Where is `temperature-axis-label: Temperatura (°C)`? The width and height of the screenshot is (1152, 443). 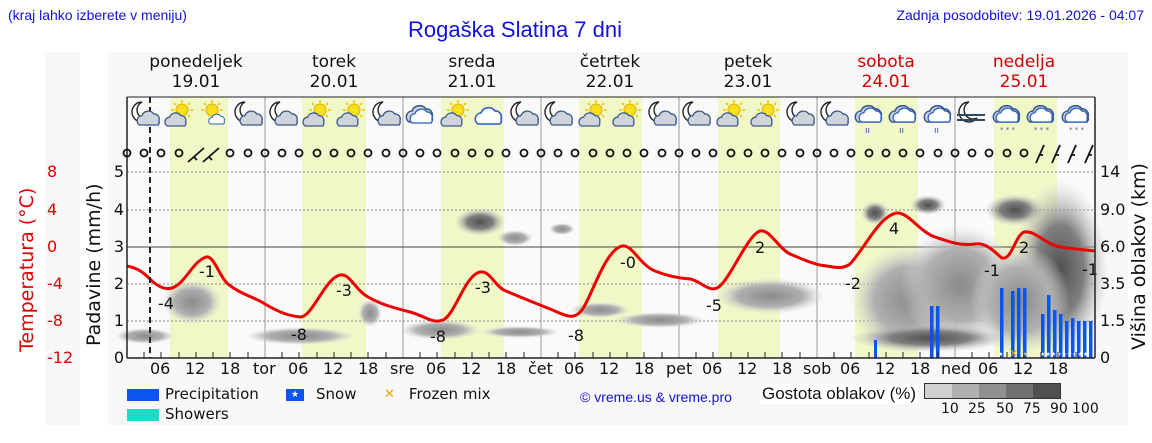 temperature-axis-label: Temperatura (°C) is located at coordinates (27, 269).